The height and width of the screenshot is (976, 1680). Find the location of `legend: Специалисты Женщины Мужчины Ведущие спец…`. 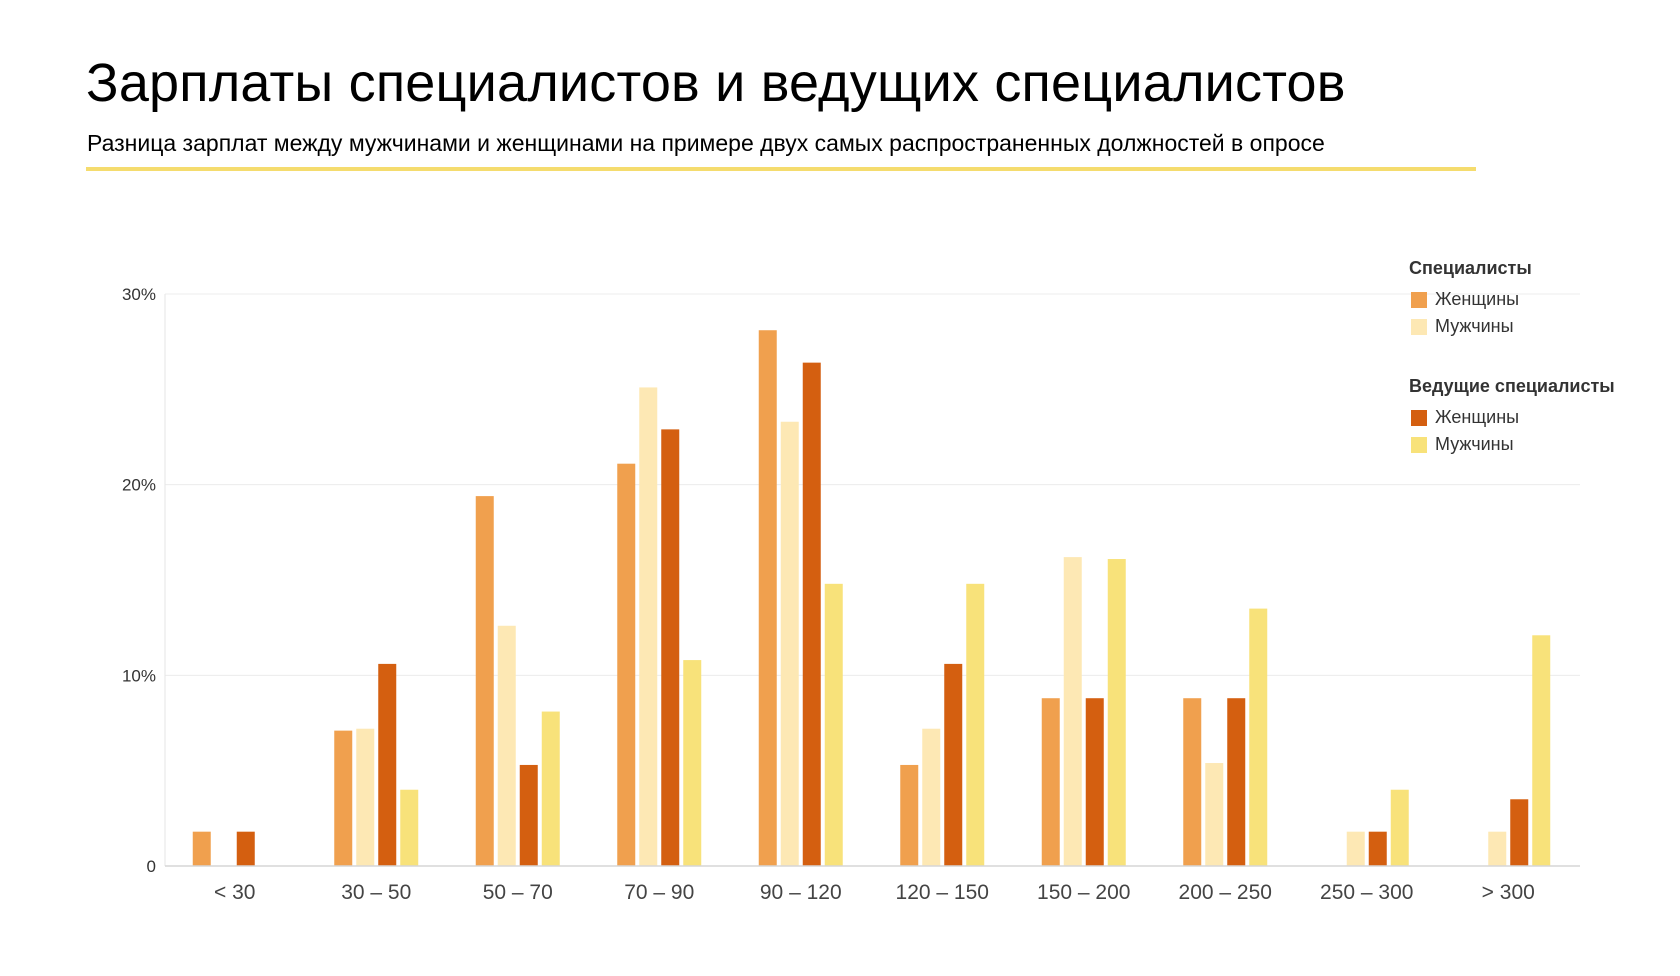

legend: Специалисты Женщины Мужчины Ведущие спец… is located at coordinates (1539, 376).